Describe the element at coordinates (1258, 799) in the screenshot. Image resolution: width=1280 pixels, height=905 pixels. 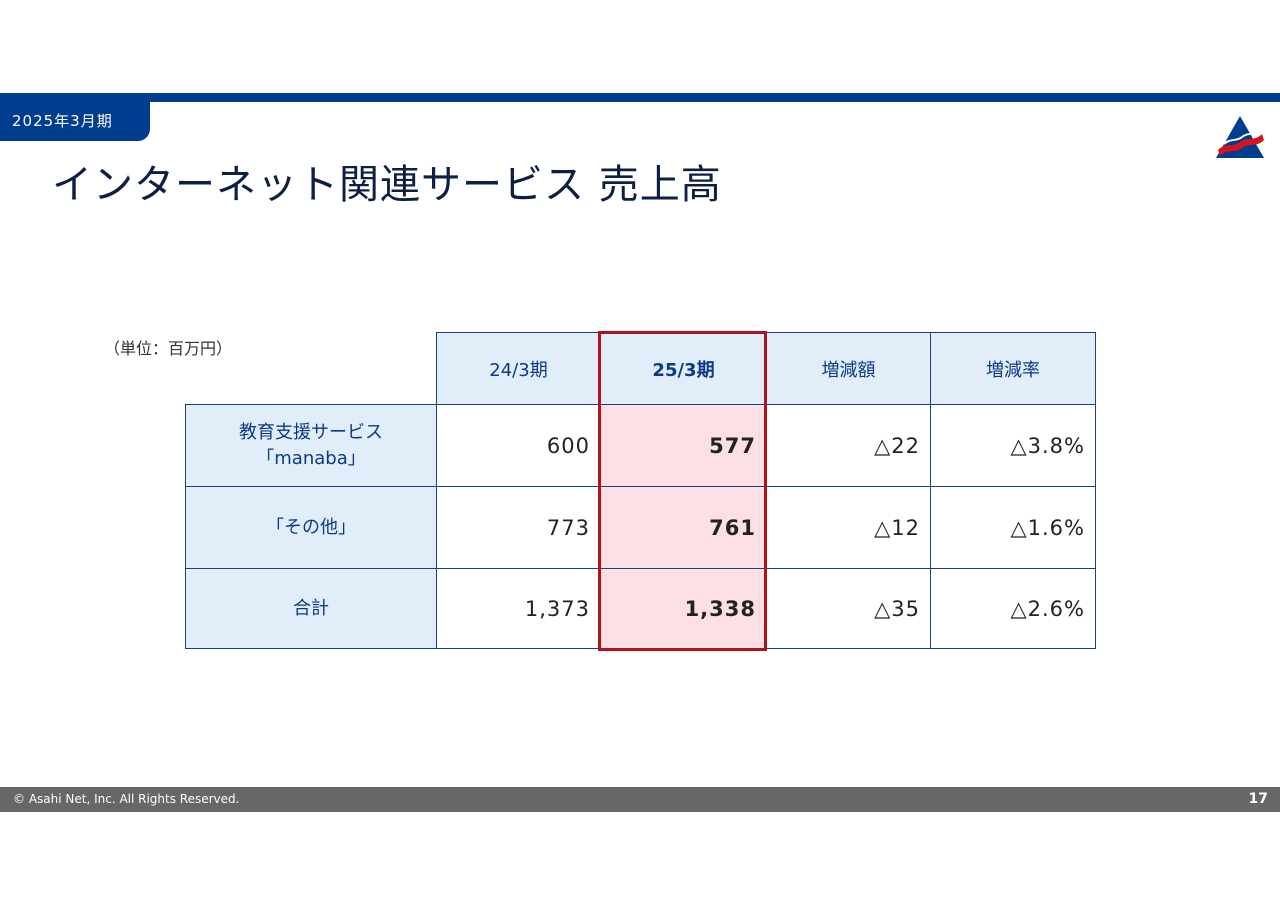
I see `page-number: 17` at that location.